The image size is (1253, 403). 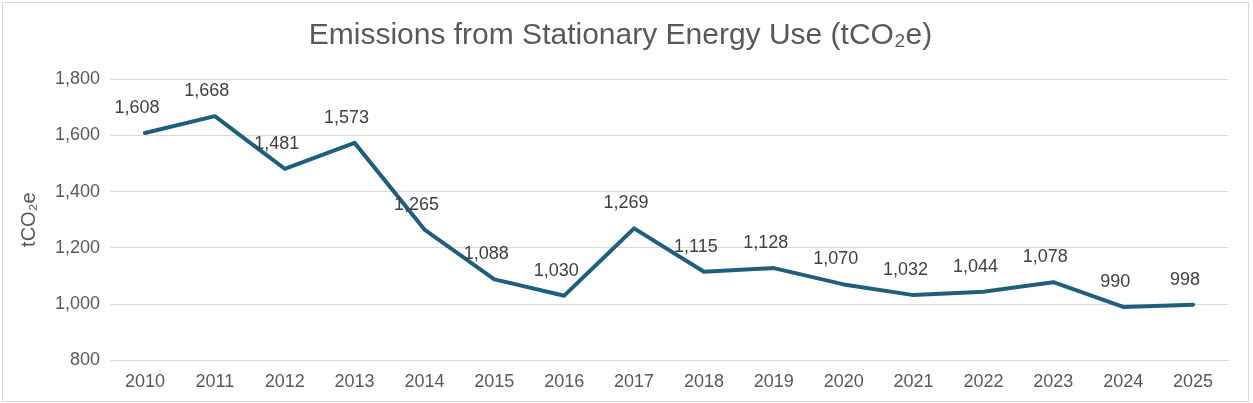 I want to click on data-label: 1,608, so click(x=137, y=107).